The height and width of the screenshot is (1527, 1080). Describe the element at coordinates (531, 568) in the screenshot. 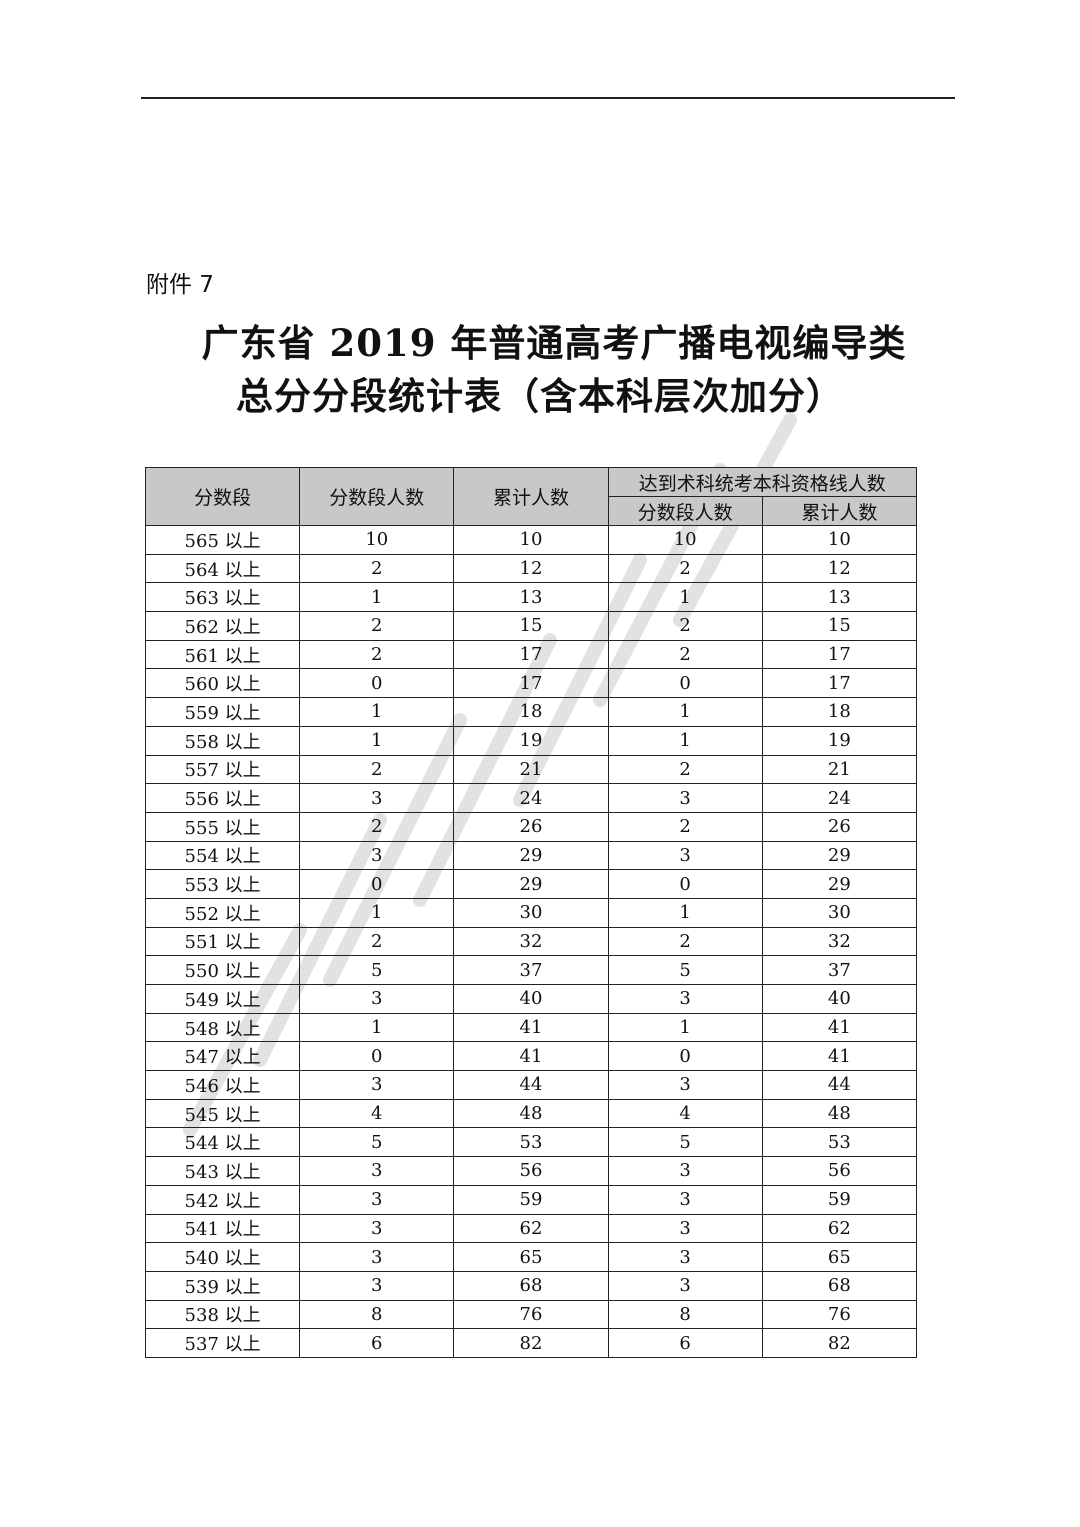

I see `cell-cumulative: 12` at that location.